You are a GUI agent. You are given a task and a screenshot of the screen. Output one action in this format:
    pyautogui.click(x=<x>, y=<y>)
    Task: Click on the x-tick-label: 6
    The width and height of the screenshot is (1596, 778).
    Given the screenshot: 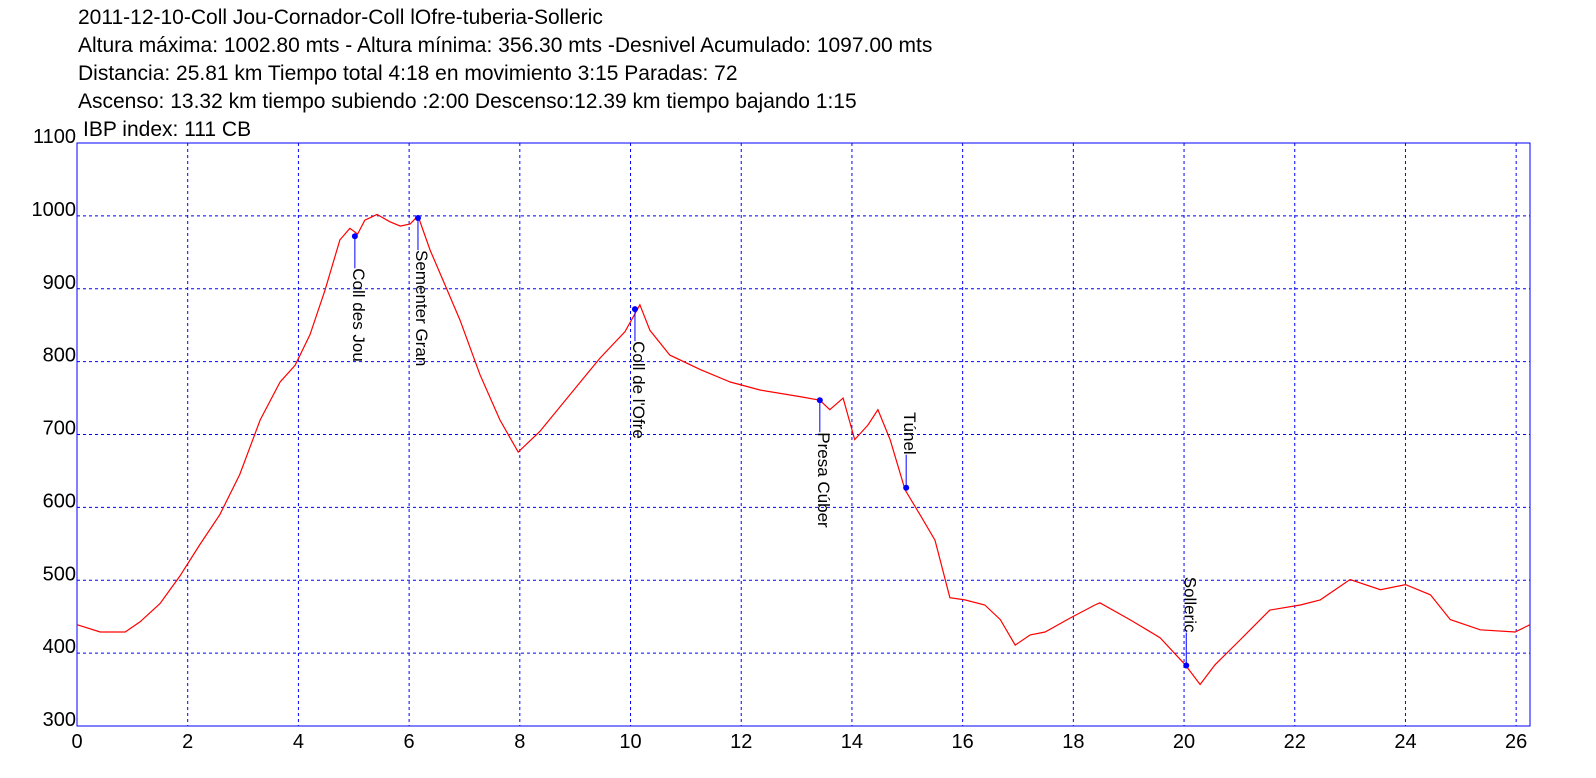 What is the action you would take?
    pyautogui.click(x=409, y=742)
    